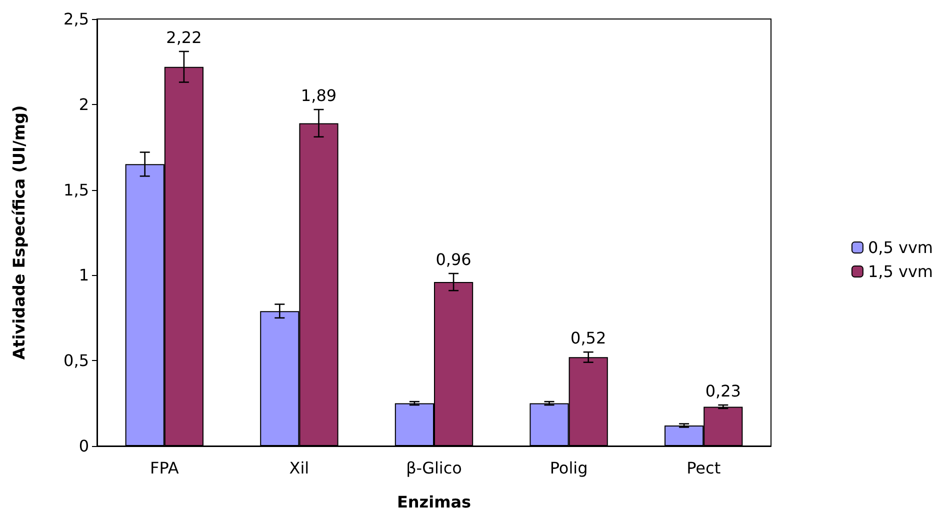 This screenshot has height=519, width=946. I want to click on x-axis-title: Enzimas, so click(434, 502).